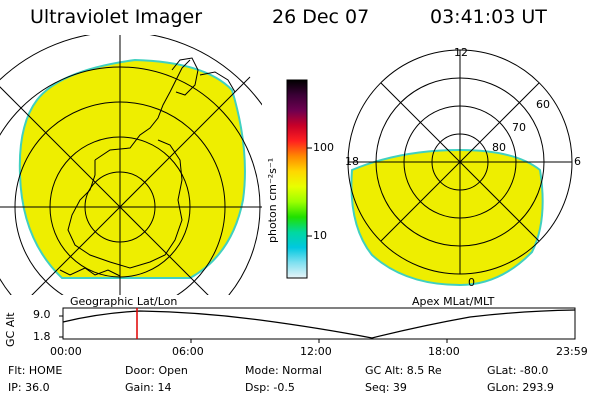 The height and width of the screenshot is (400, 600). I want to click on info-gain: Gain: 14, so click(148, 387).